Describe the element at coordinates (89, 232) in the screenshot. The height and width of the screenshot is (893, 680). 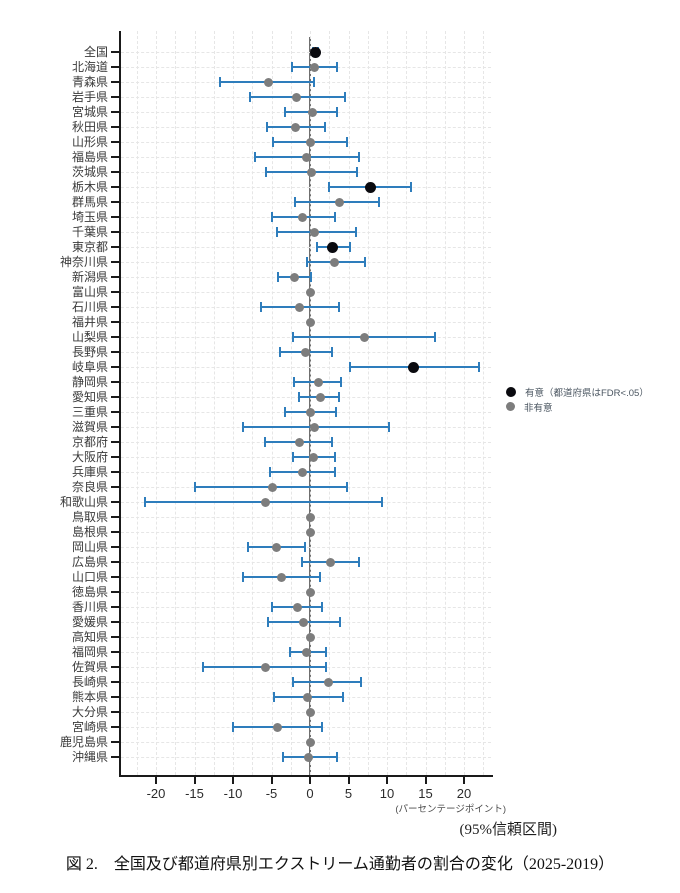
I see `y-axis-label: 千葉県` at that location.